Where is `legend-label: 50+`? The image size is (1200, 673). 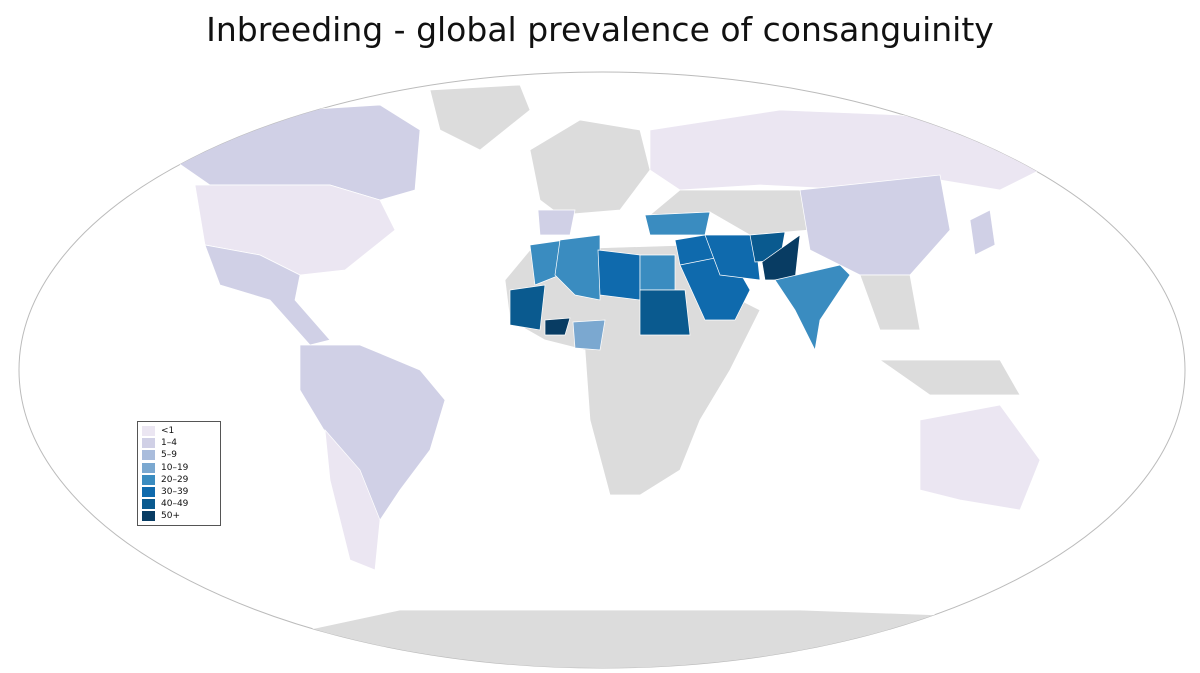
legend-label: 50+ is located at coordinates (170, 516).